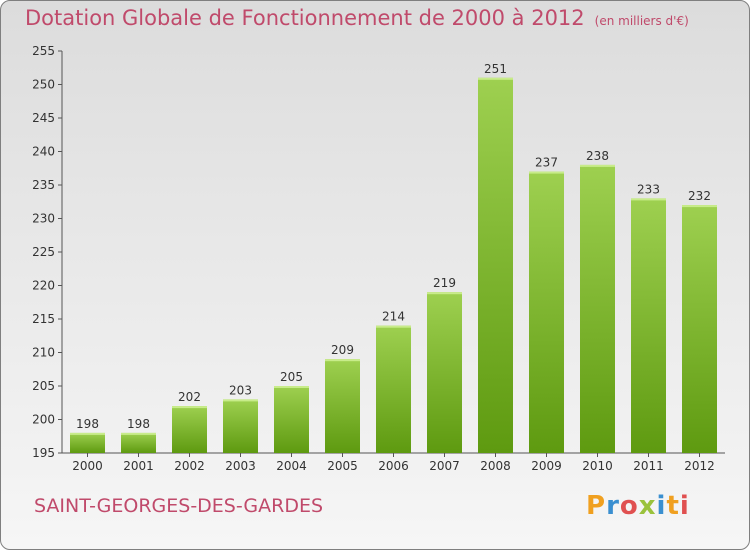 This screenshot has height=550, width=750. I want to click on x-tick-label: 2012, so click(699, 466).